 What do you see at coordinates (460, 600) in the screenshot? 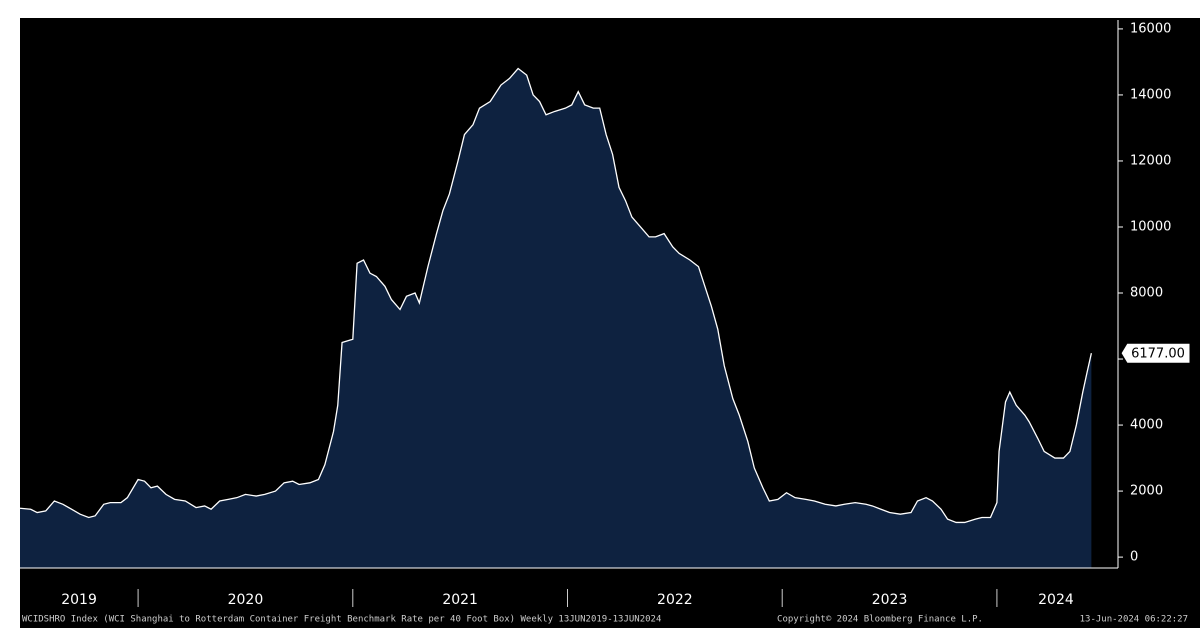
I see `x-tick-label: 2021` at bounding box center [460, 600].